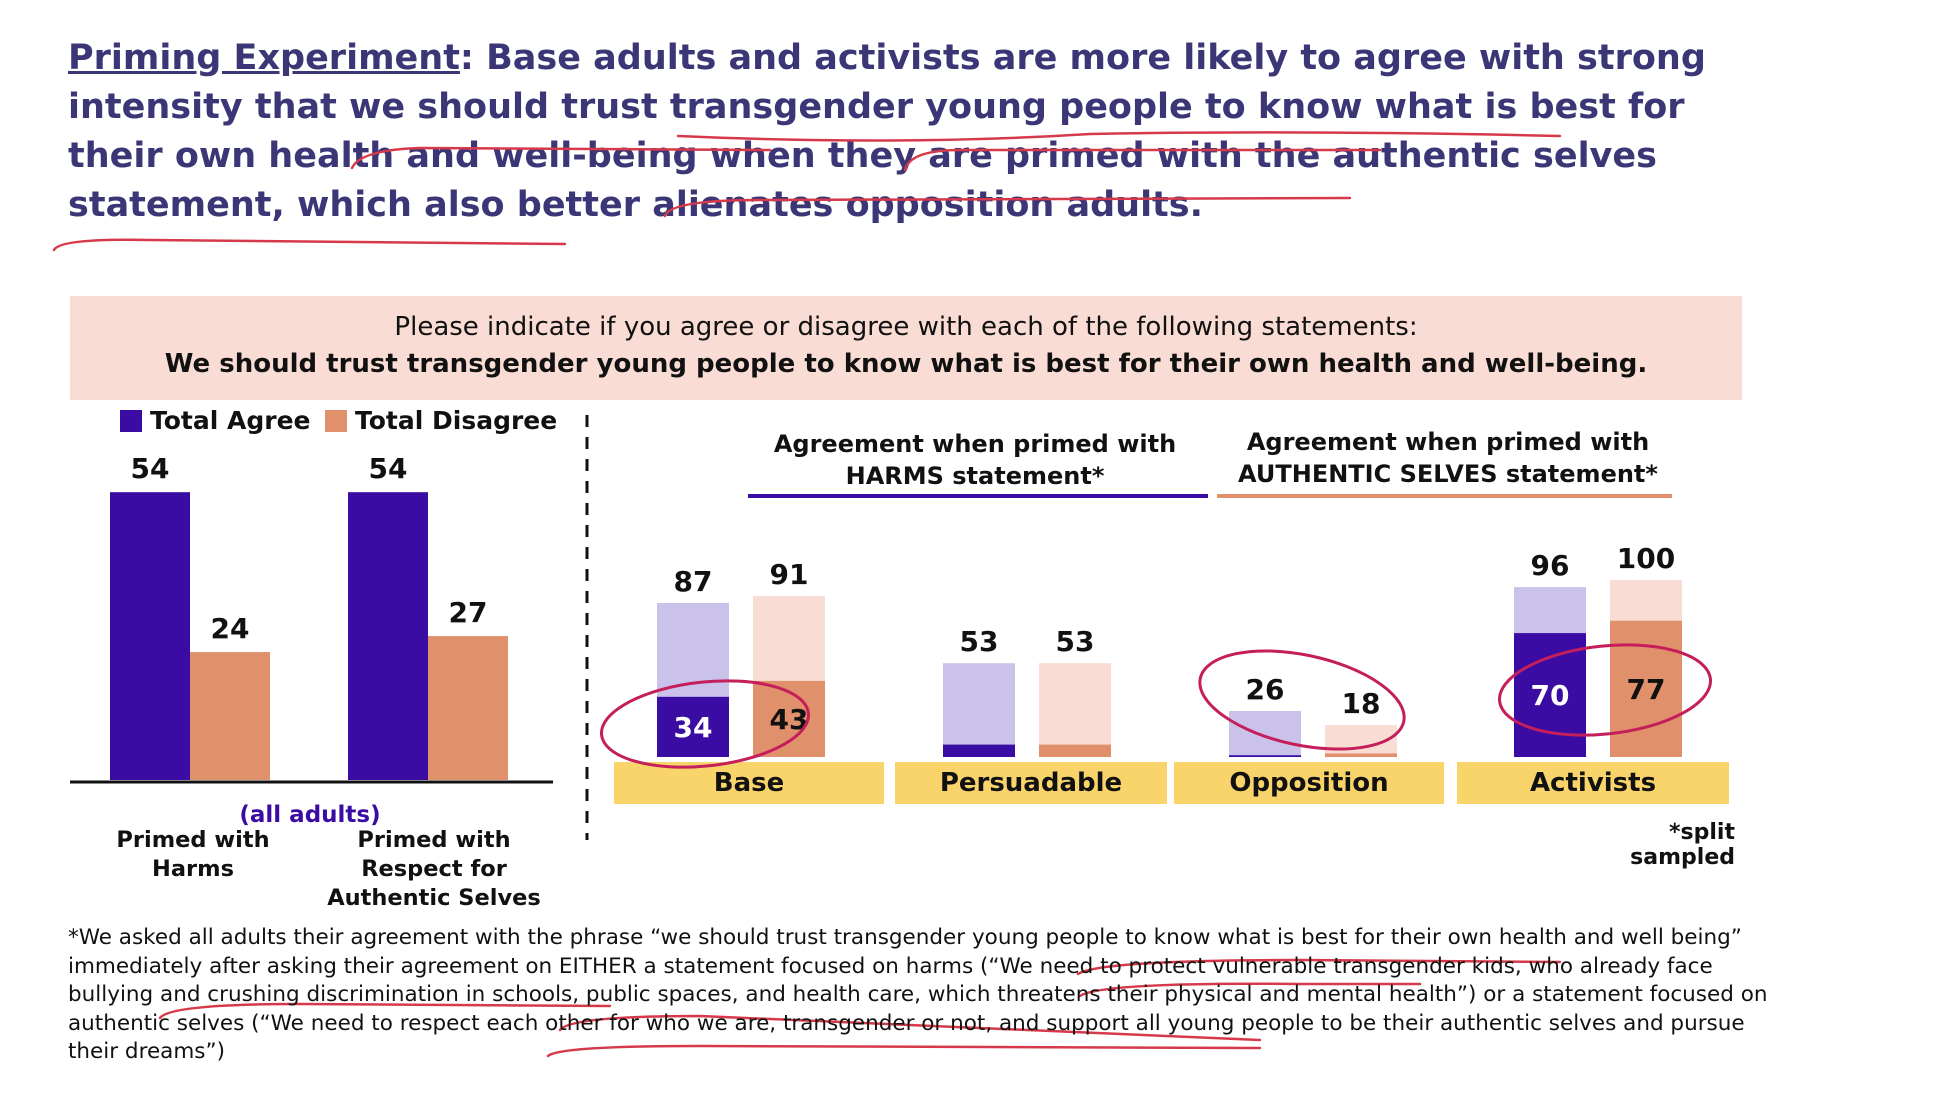 This screenshot has height=1094, width=1938. I want to click on authentic-total-label-base: 91, so click(789, 574).